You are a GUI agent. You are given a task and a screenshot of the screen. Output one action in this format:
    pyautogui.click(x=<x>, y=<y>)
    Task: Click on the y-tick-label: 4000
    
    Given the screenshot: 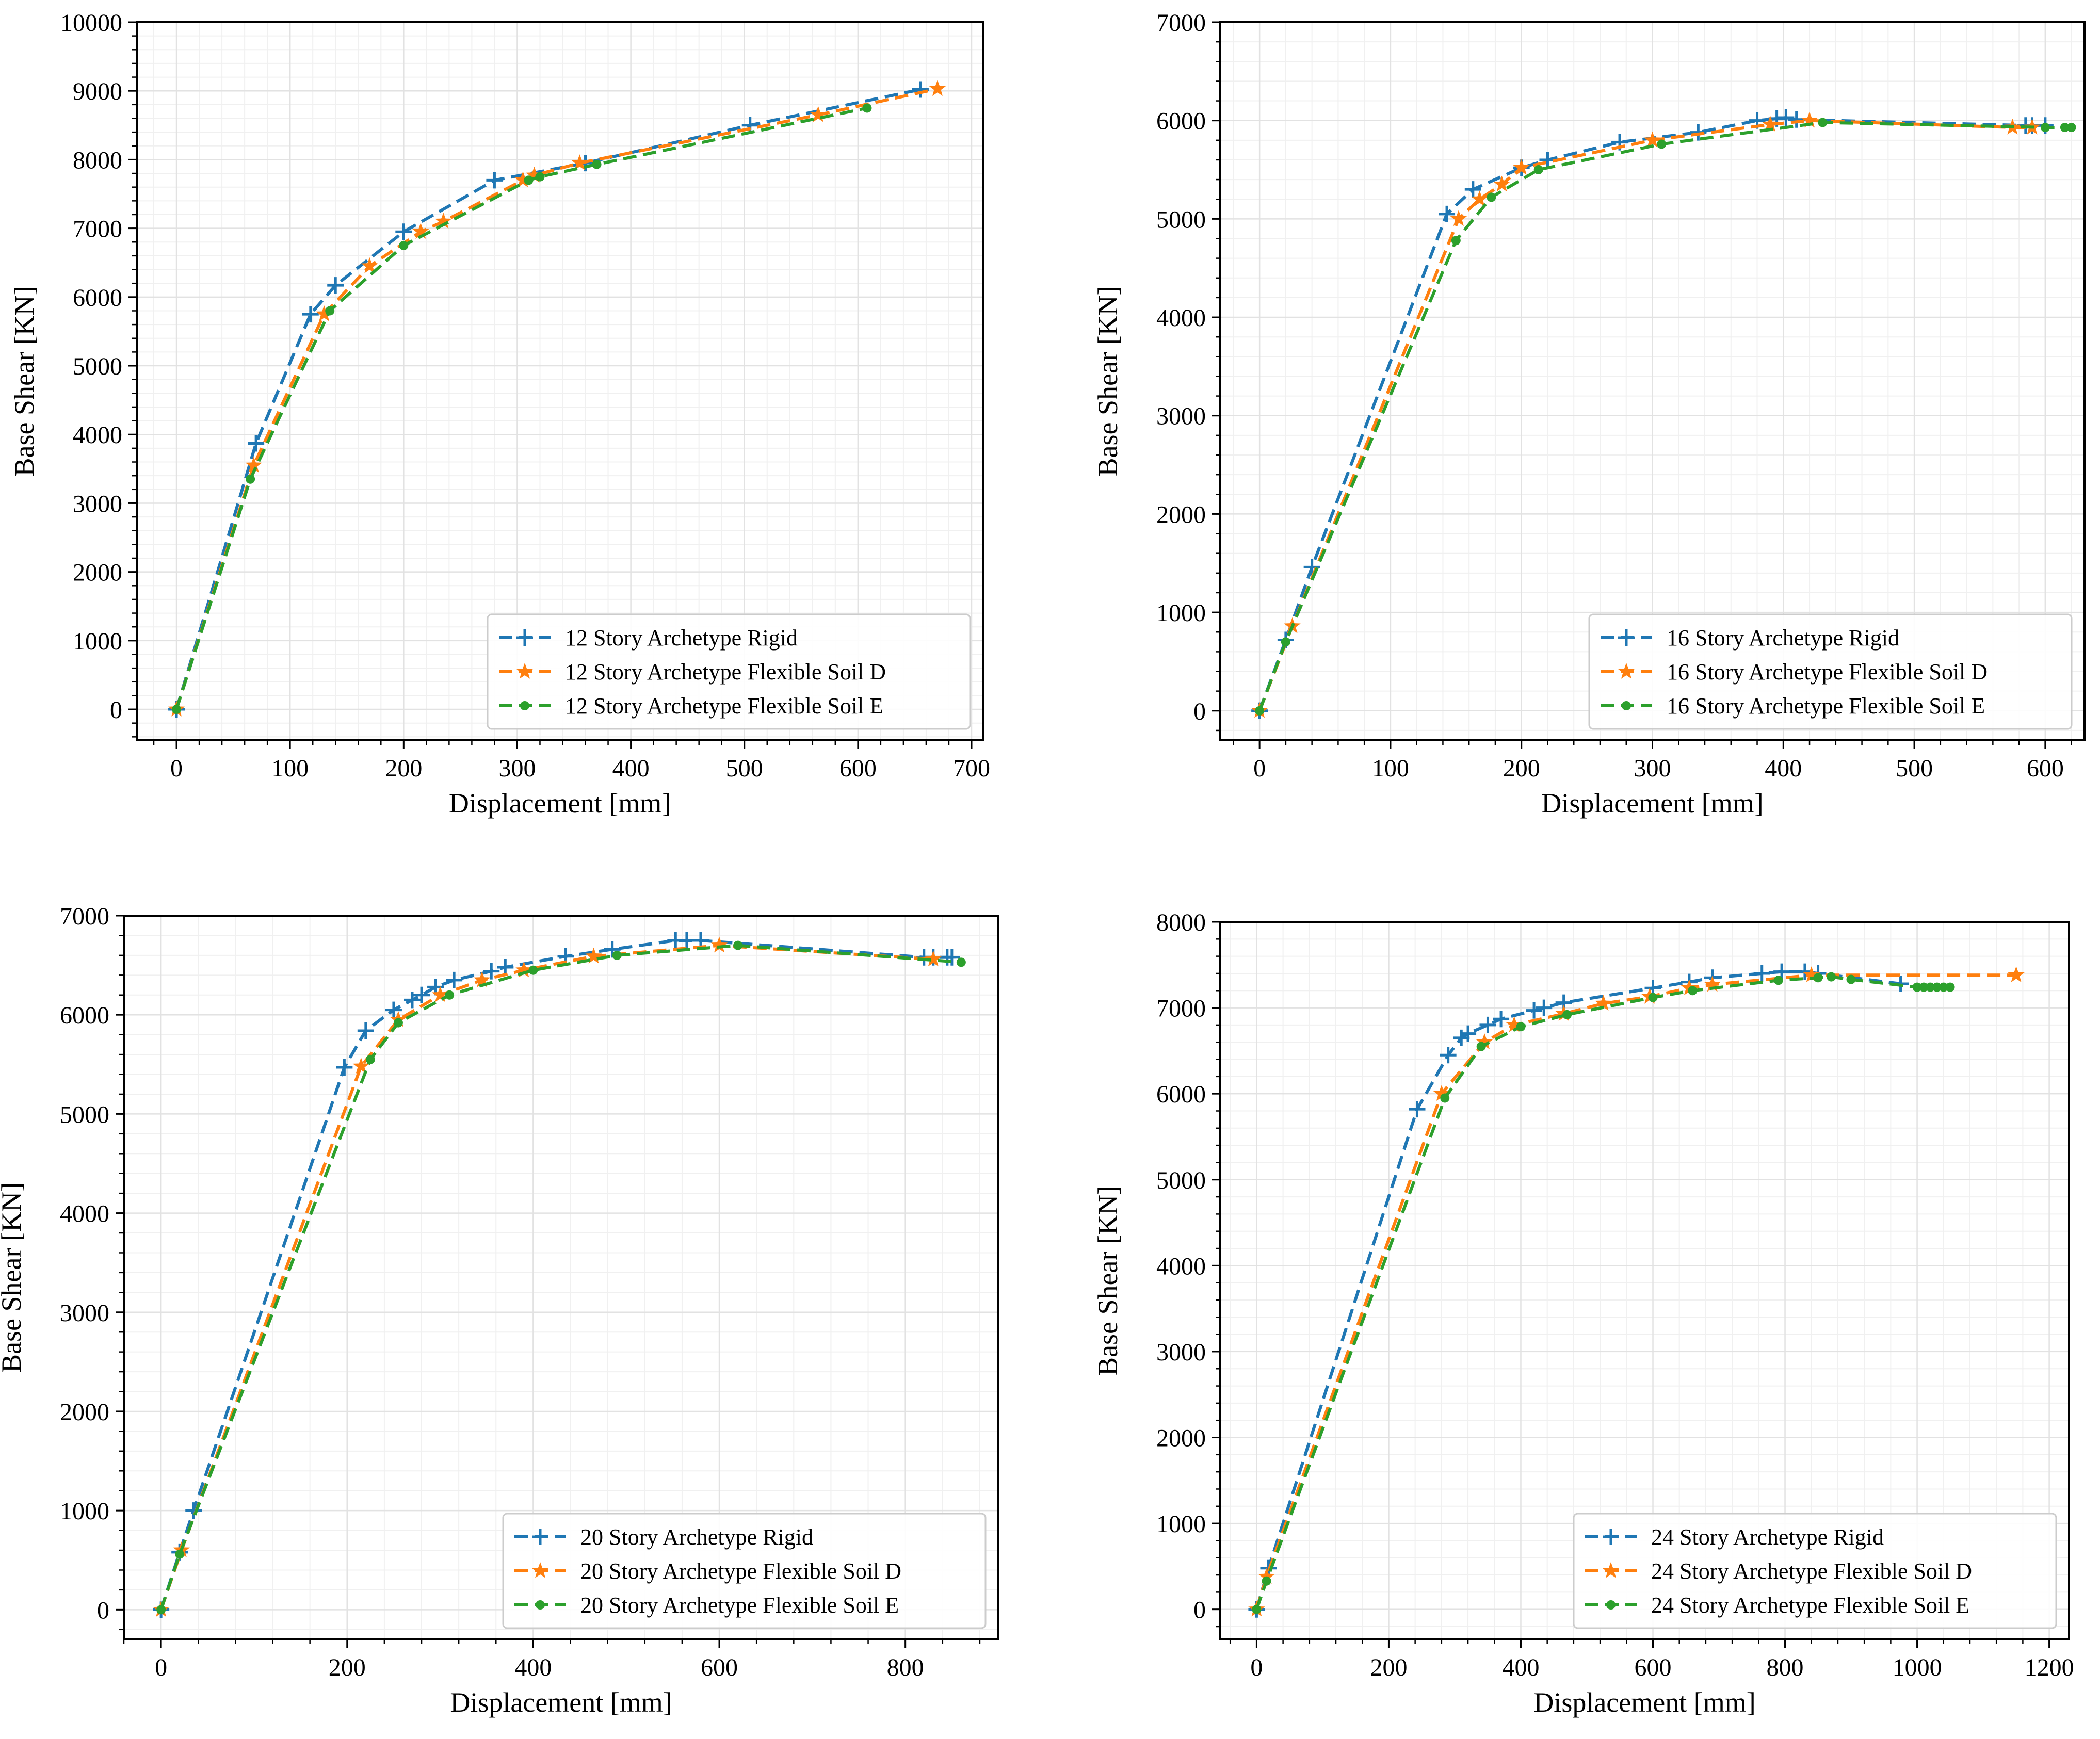 What is the action you would take?
    pyautogui.click(x=98, y=435)
    